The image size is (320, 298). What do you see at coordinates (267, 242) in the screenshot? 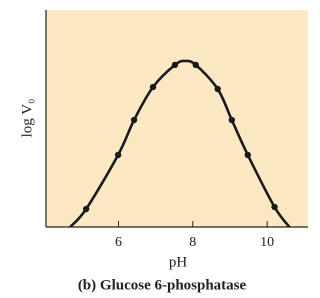
I see `x-tick-label: 10` at bounding box center [267, 242].